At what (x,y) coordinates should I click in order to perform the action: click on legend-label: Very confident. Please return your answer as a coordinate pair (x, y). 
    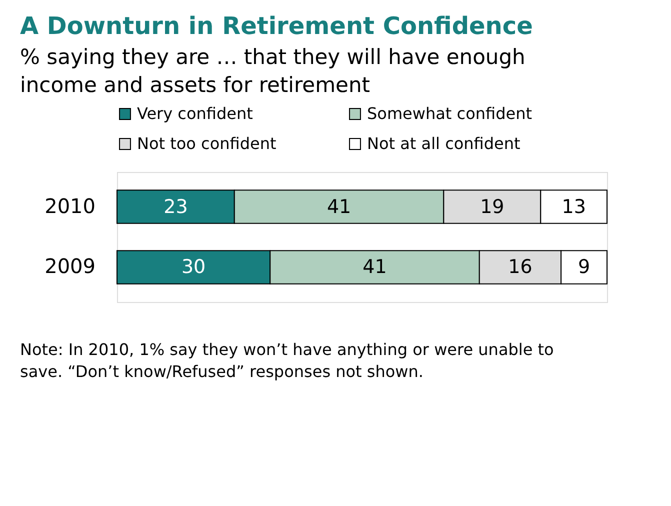
    Looking at the image, I should click on (195, 113).